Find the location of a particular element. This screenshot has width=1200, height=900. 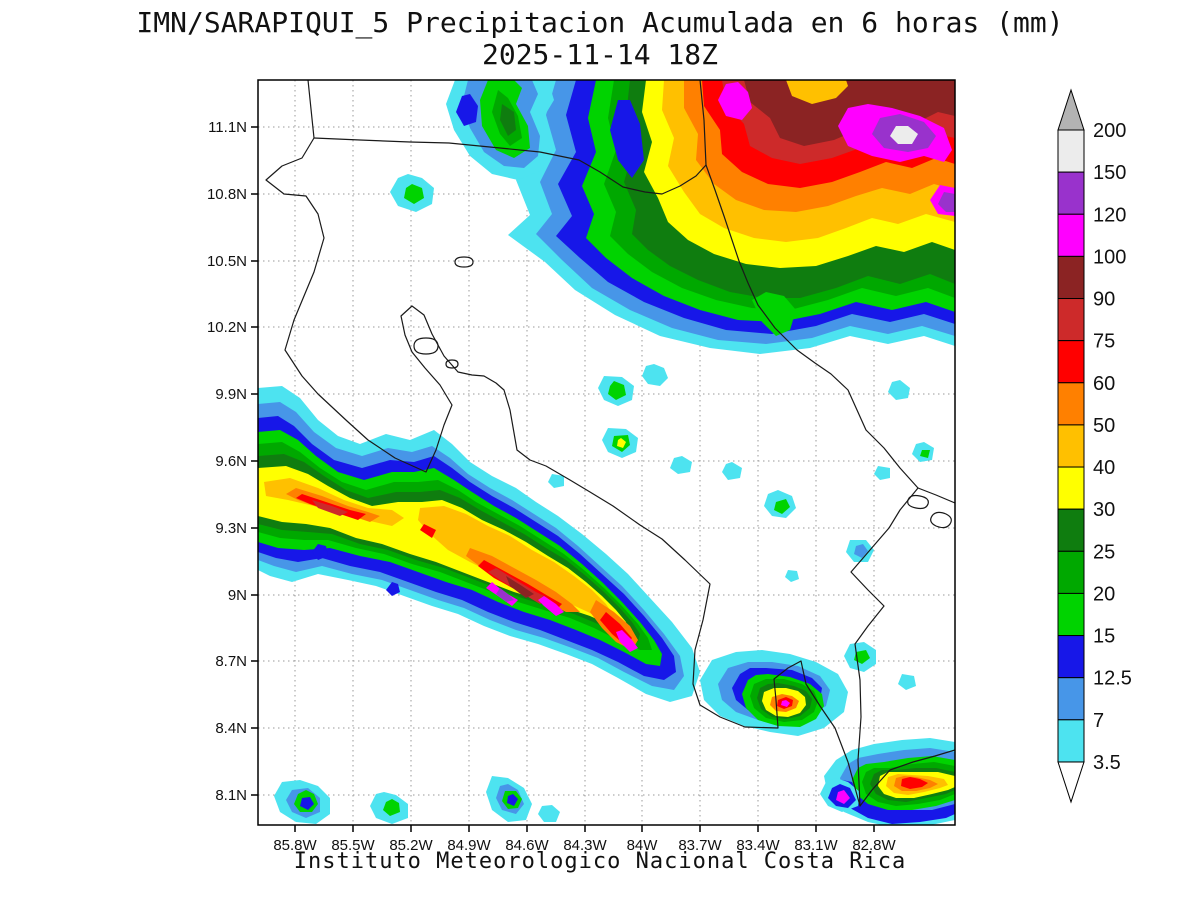

colorbar-label: 3.5 is located at coordinates (1107, 763).